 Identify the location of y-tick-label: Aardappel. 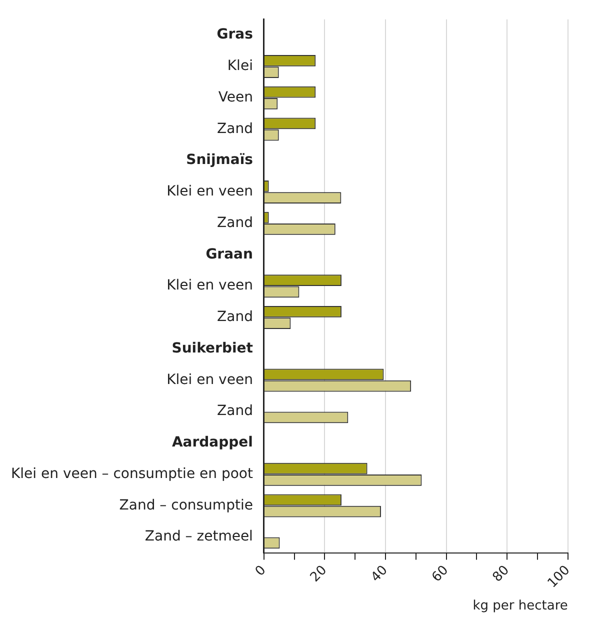
(212, 442).